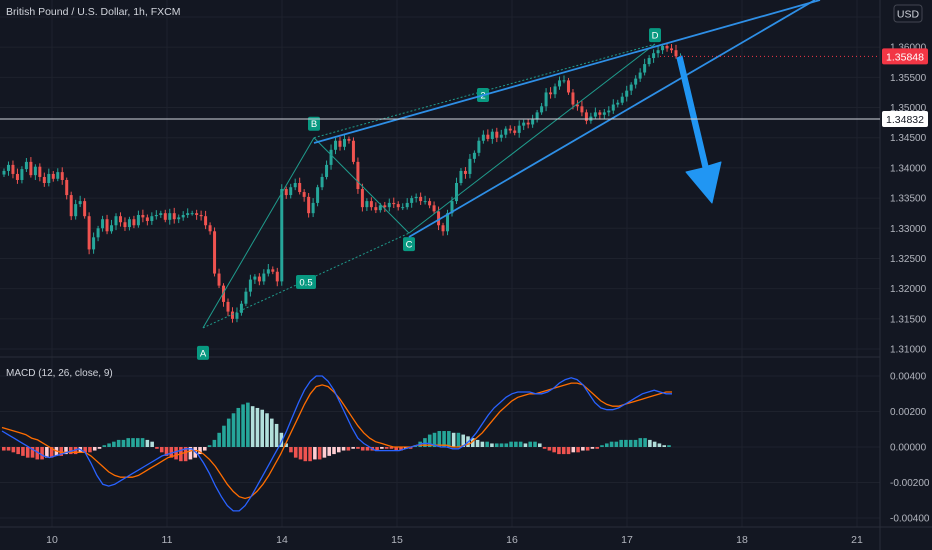 This screenshot has width=932, height=550. What do you see at coordinates (908, 13) in the screenshot?
I see `currency-button: USD` at bounding box center [908, 13].